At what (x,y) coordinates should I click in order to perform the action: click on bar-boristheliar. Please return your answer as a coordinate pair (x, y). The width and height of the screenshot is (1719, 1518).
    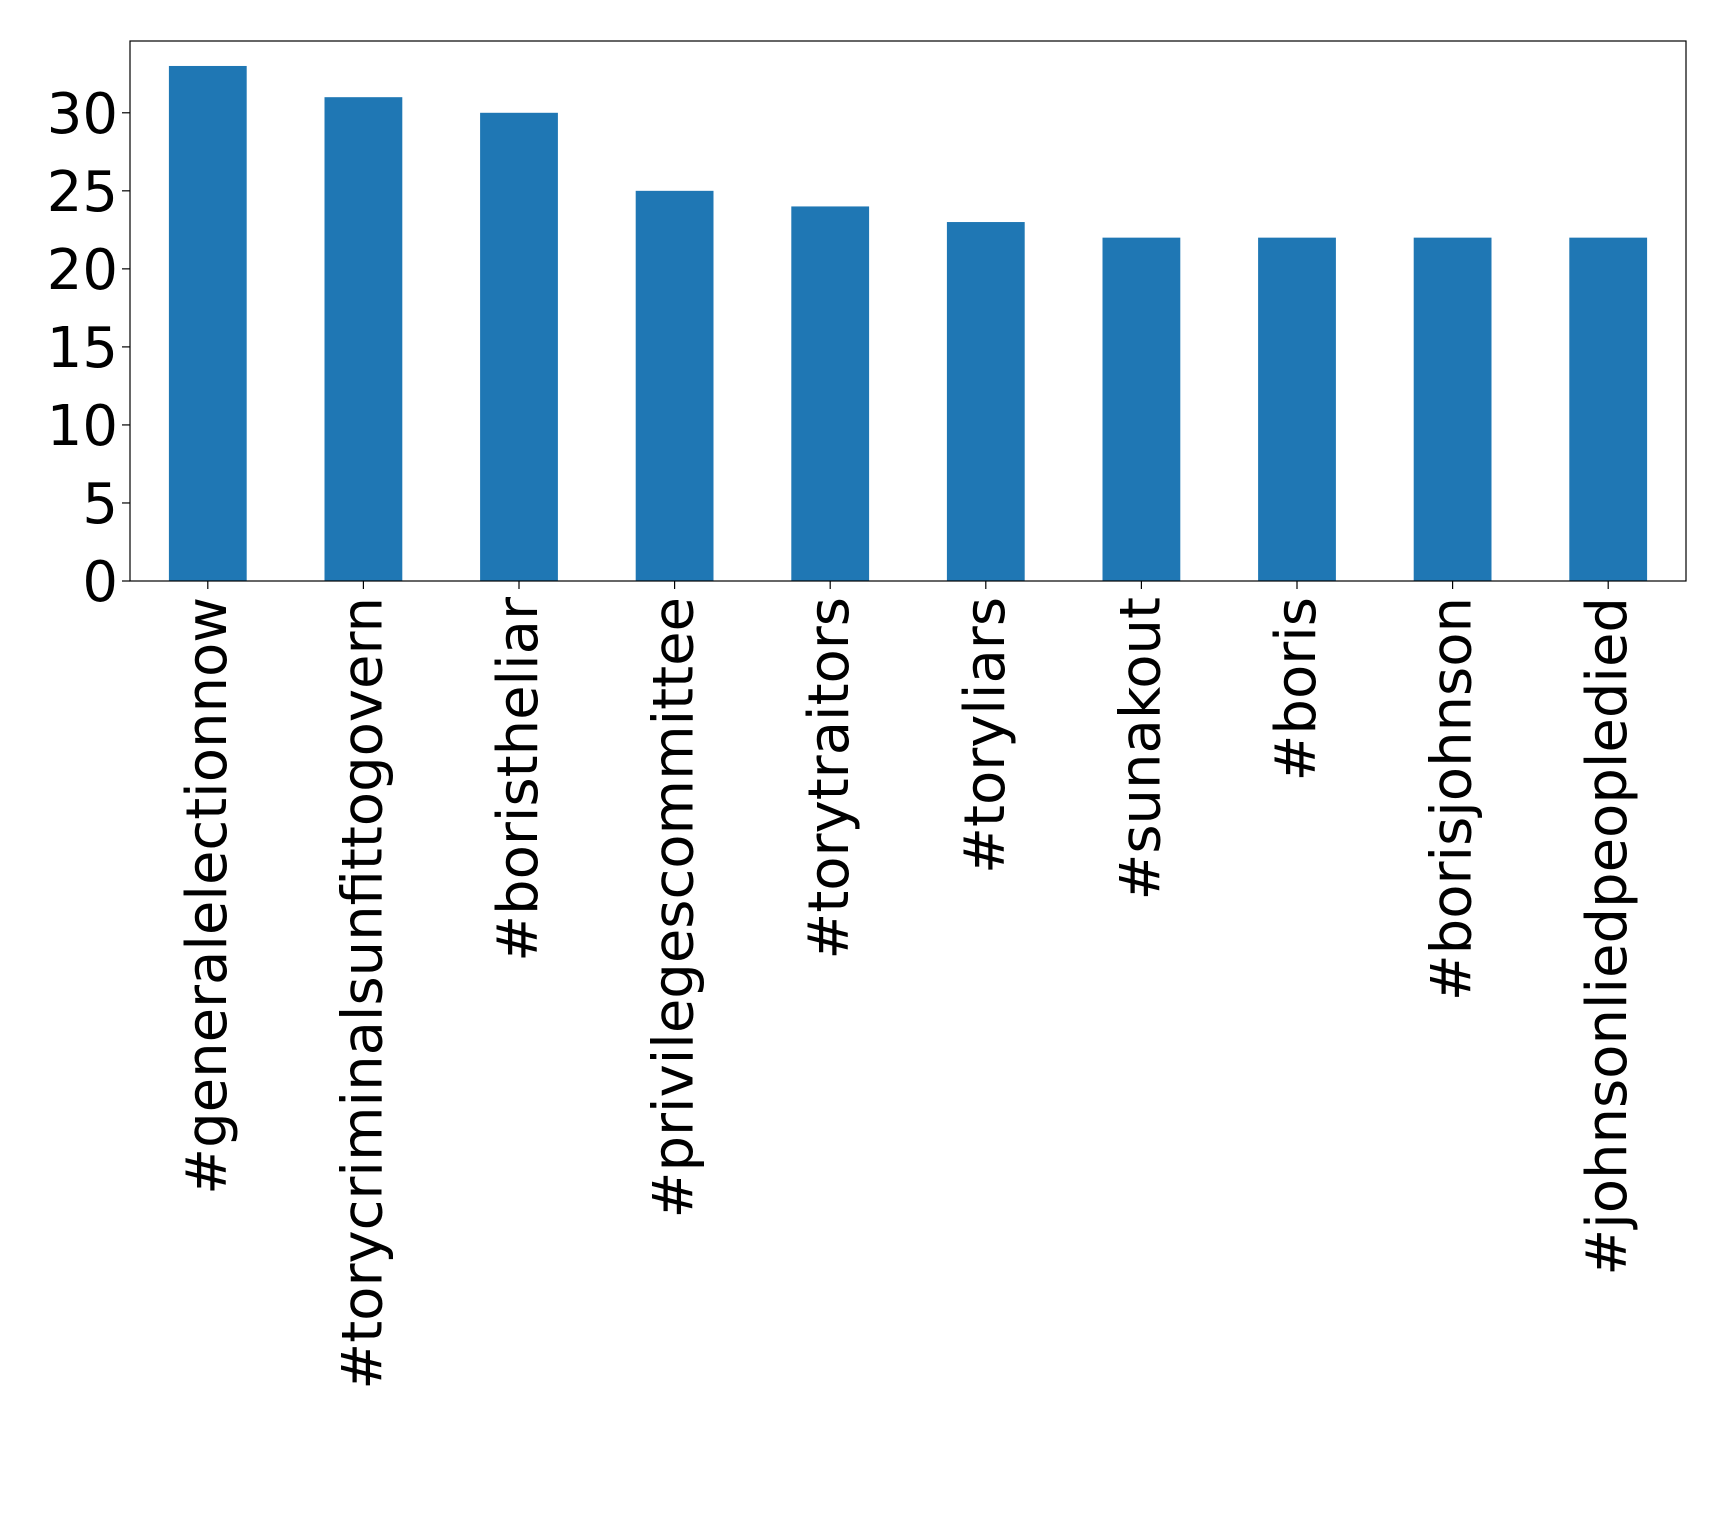
    Looking at the image, I should click on (519, 347).